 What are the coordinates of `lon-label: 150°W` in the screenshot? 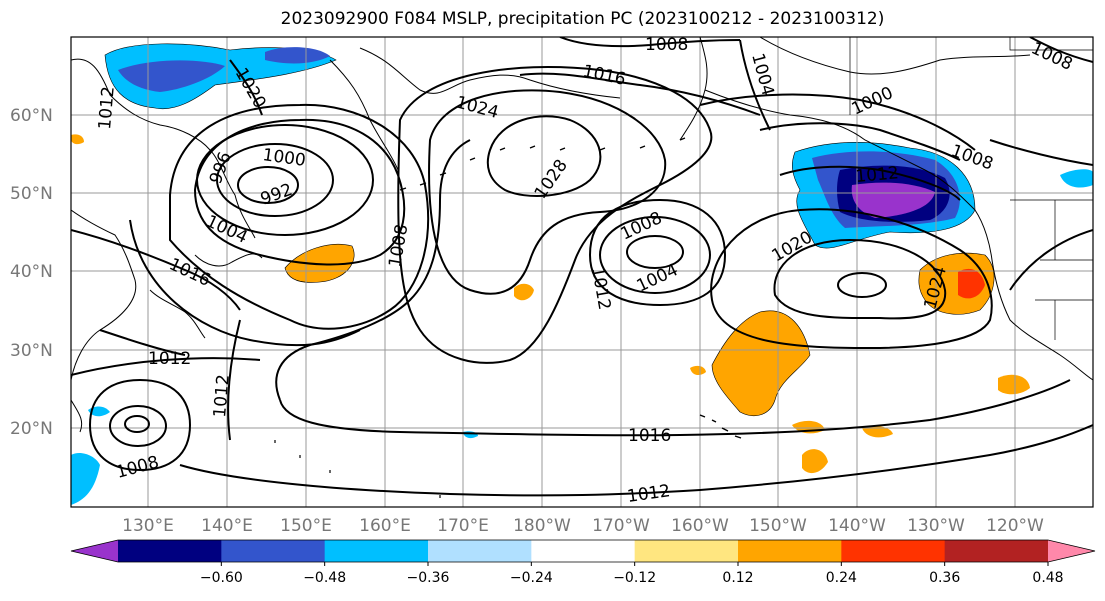 It's located at (778, 526).